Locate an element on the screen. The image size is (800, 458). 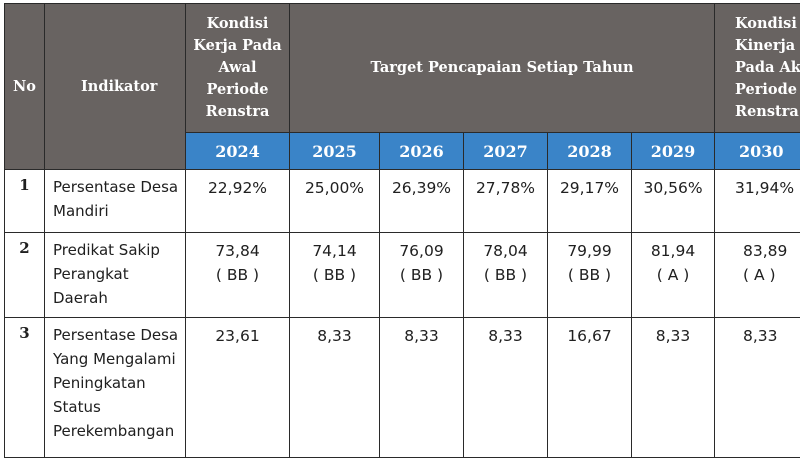
value-cell: 25,00% is located at coordinates (335, 201).